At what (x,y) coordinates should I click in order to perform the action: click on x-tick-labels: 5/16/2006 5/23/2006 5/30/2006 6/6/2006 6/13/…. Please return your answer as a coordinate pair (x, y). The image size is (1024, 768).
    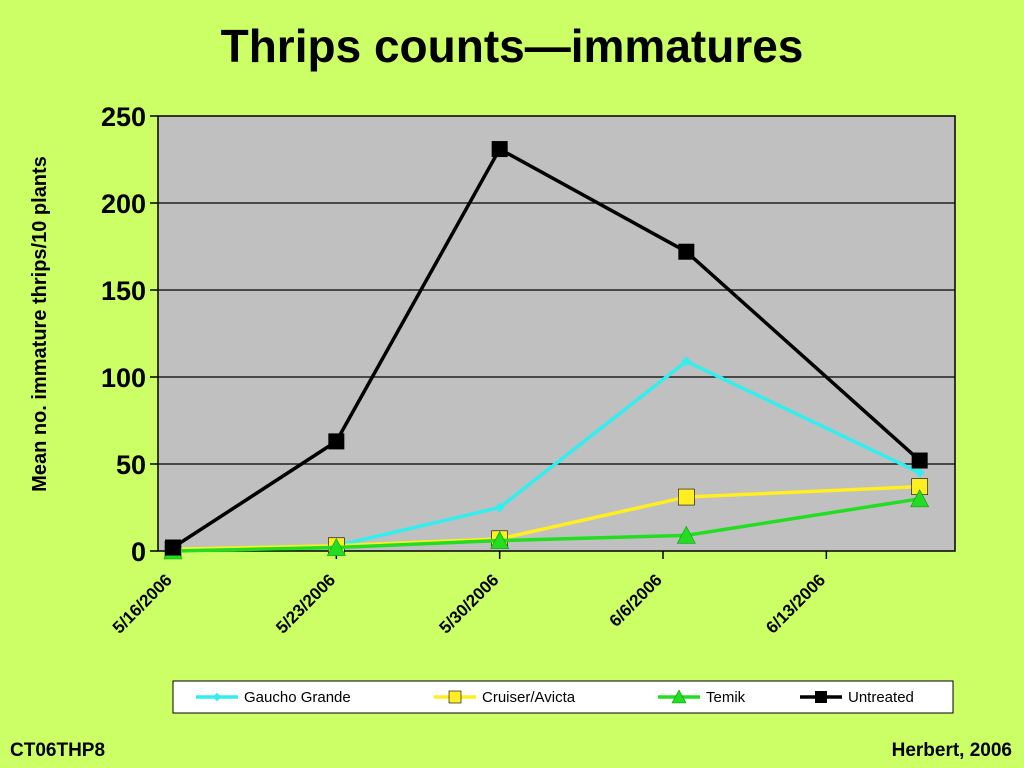
    Looking at the image, I should click on (469, 603).